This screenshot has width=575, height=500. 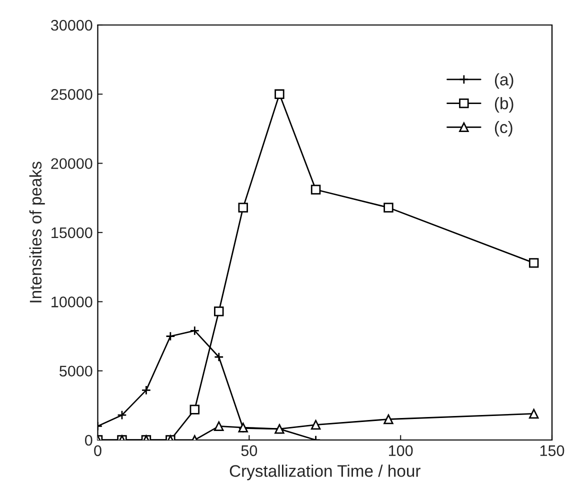 I want to click on y-tick-label: 15000, so click(x=72, y=232).